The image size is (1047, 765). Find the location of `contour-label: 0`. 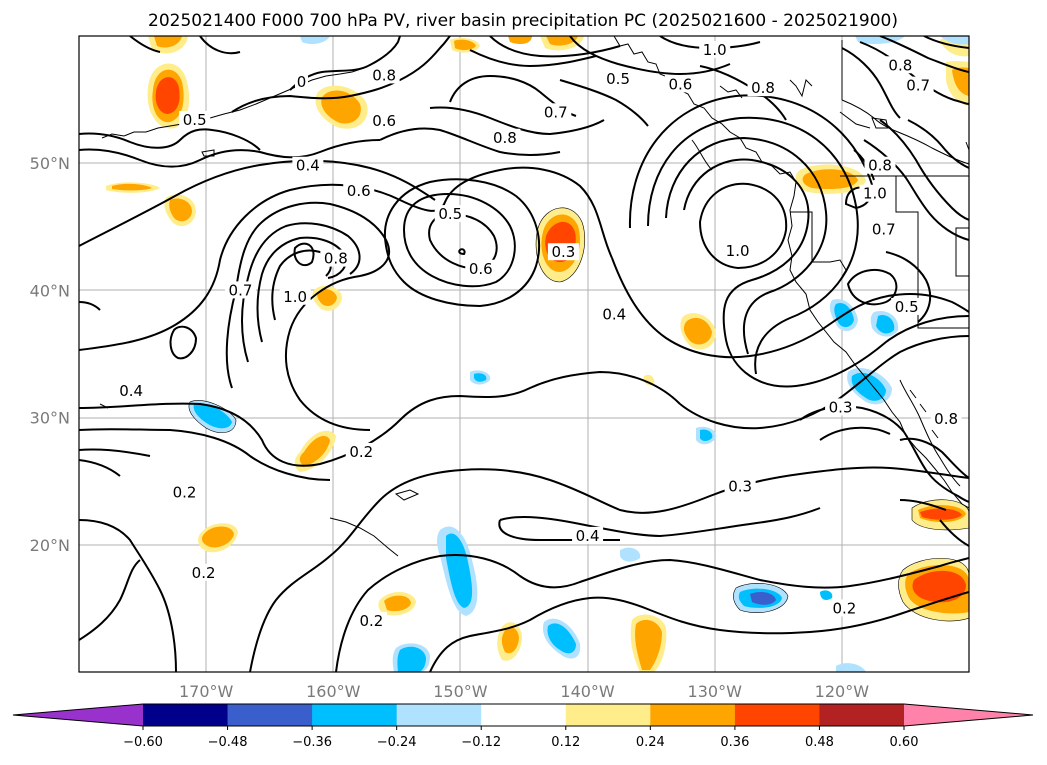

contour-label: 0 is located at coordinates (301, 81).